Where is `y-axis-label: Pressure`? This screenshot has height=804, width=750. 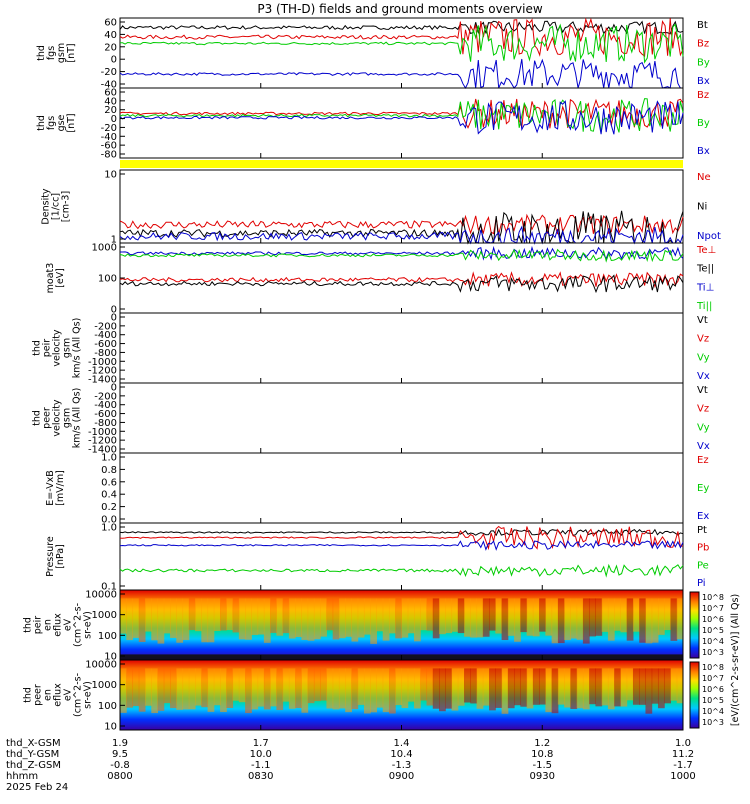 y-axis-label: Pressure is located at coordinates (50, 556).